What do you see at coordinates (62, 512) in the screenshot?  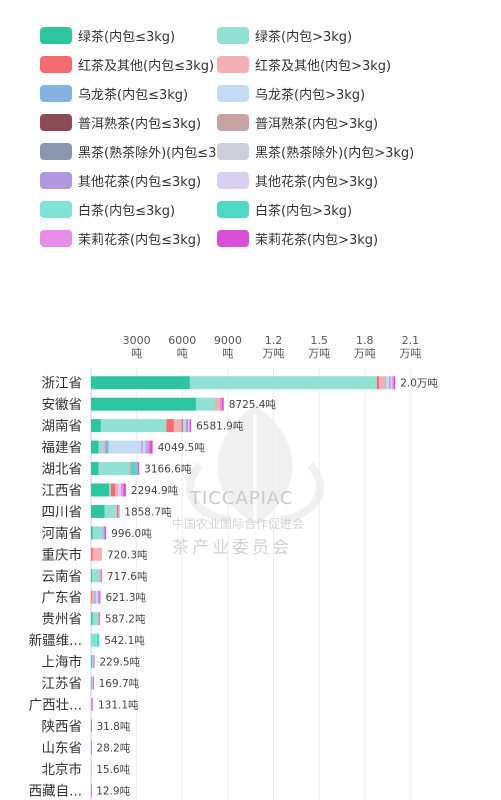 I see `category-label: 四川省` at bounding box center [62, 512].